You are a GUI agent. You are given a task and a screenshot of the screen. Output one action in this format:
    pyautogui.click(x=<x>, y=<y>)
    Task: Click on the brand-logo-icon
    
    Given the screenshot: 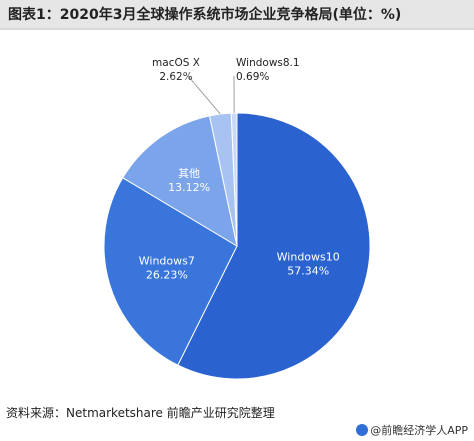 What is the action you would take?
    pyautogui.click(x=362, y=430)
    